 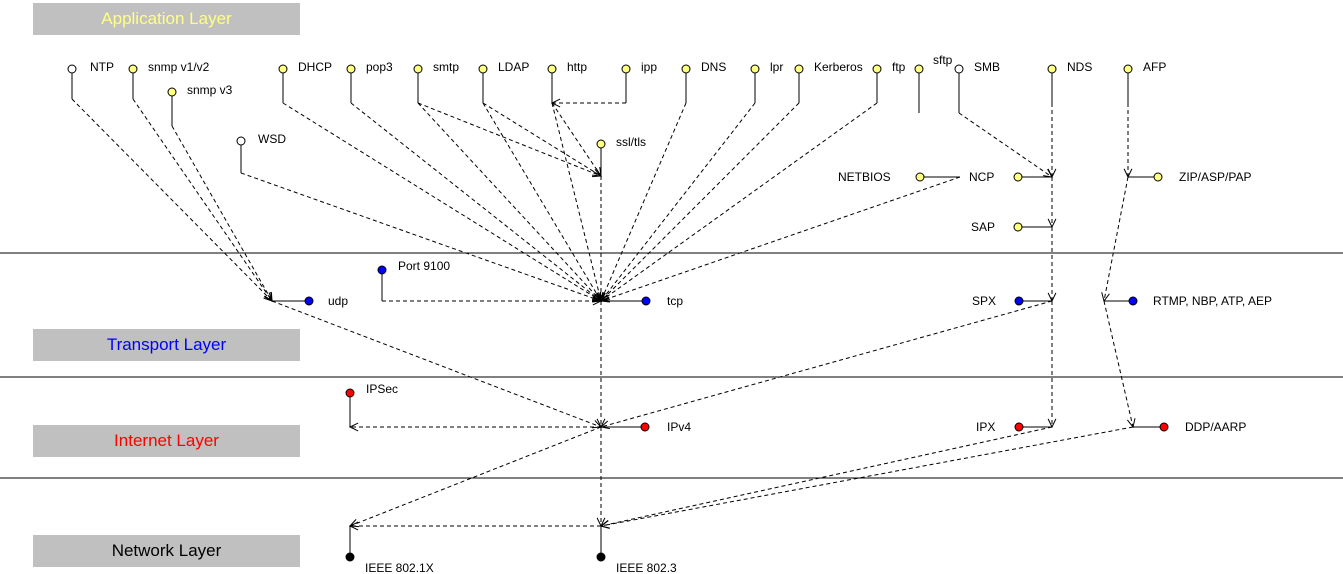 What do you see at coordinates (513, 67) in the screenshot?
I see `node-ldap-label: LDAP` at bounding box center [513, 67].